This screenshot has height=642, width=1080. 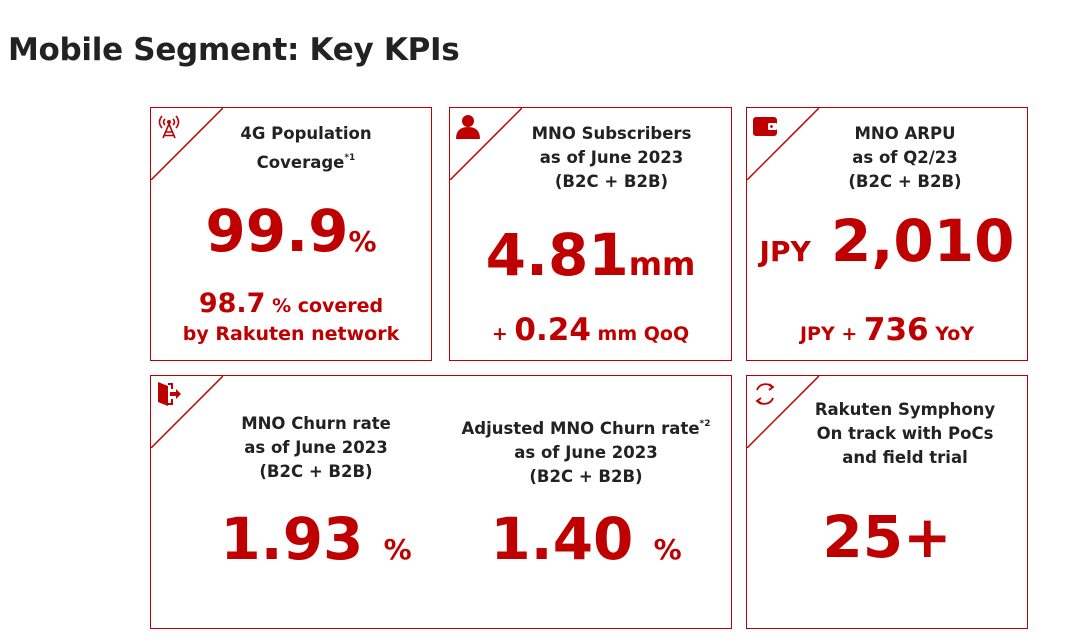 I want to click on adjusted-churn-value-unit: %, so click(x=667, y=549).